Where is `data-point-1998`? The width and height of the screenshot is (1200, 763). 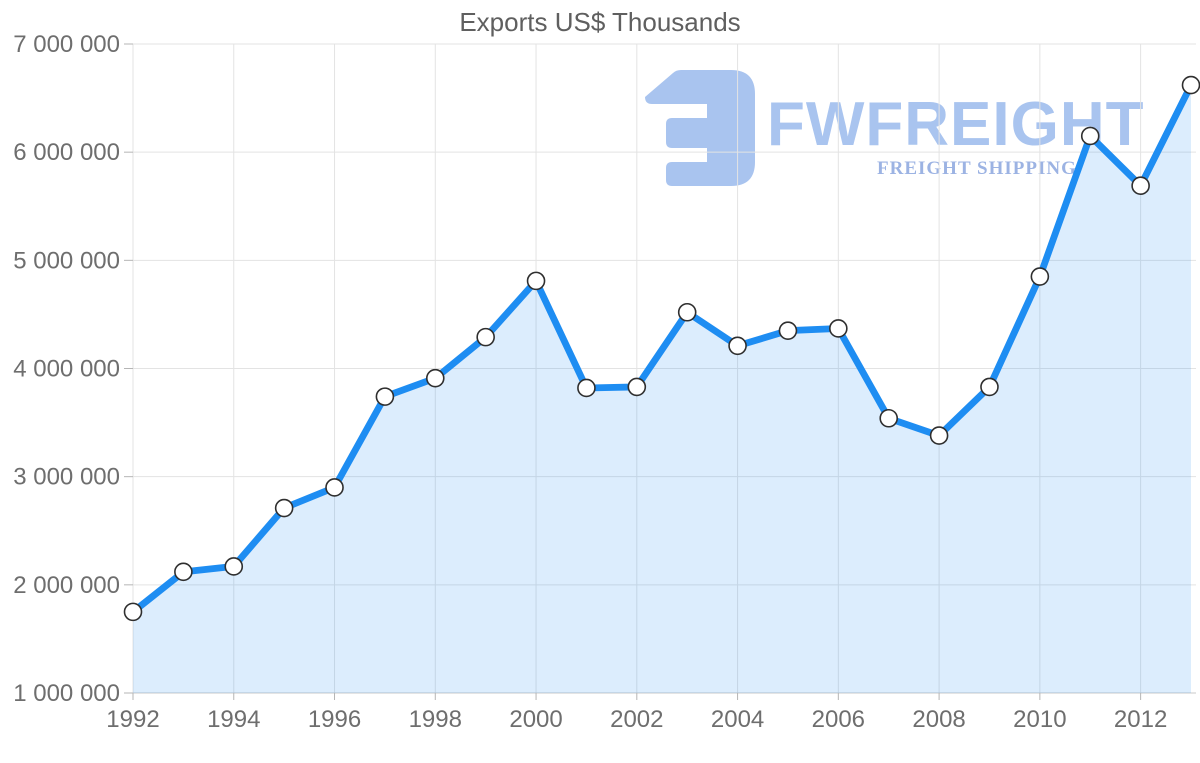 data-point-1998 is located at coordinates (435, 378).